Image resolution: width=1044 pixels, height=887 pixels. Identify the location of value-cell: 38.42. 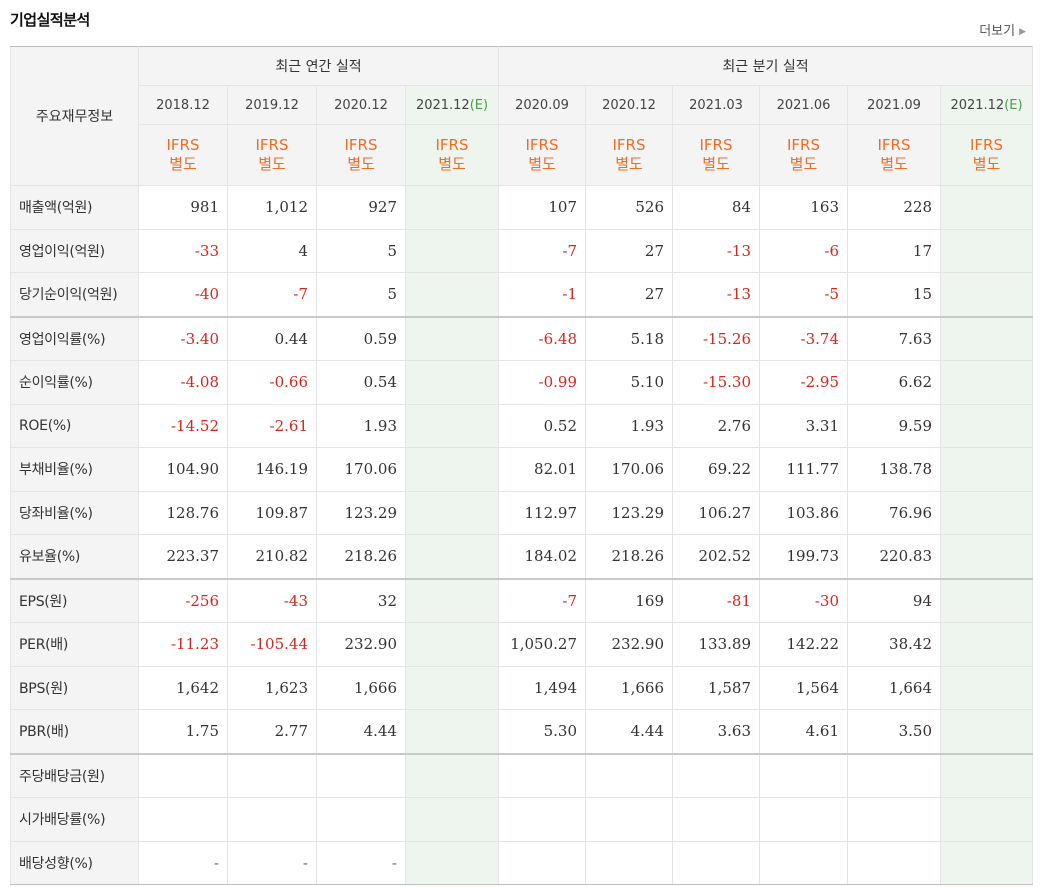
(894, 644).